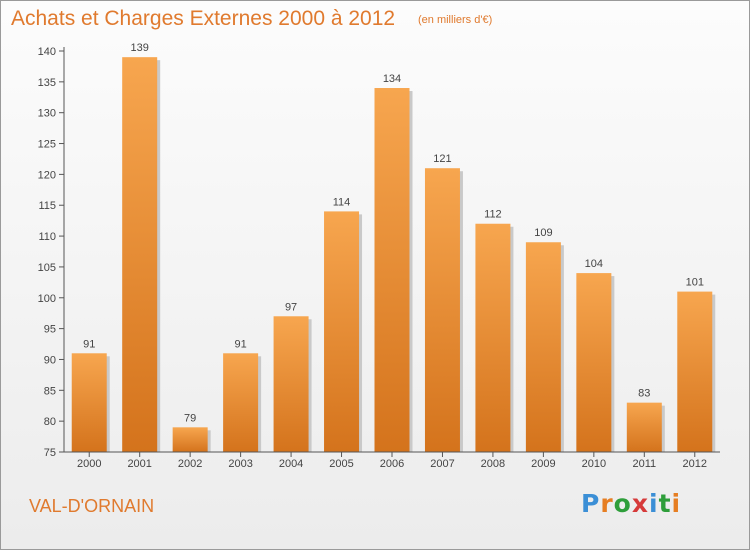  What do you see at coordinates (50, 330) in the screenshot?
I see `y-tick-label: 95` at bounding box center [50, 330].